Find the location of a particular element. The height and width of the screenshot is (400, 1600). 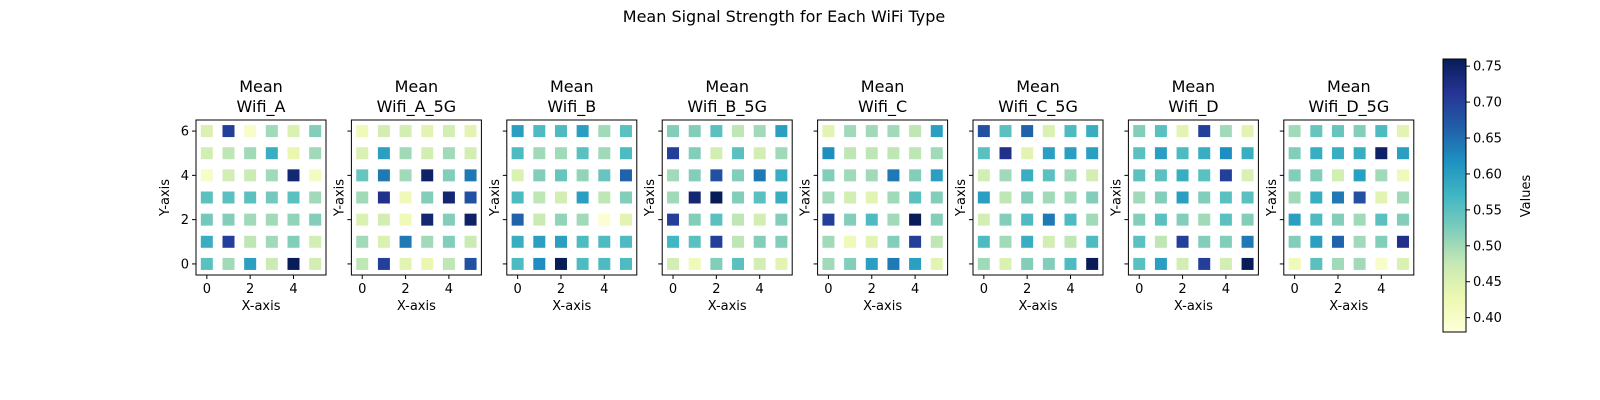

x-axis-label: X-axis is located at coordinates (1348, 306).